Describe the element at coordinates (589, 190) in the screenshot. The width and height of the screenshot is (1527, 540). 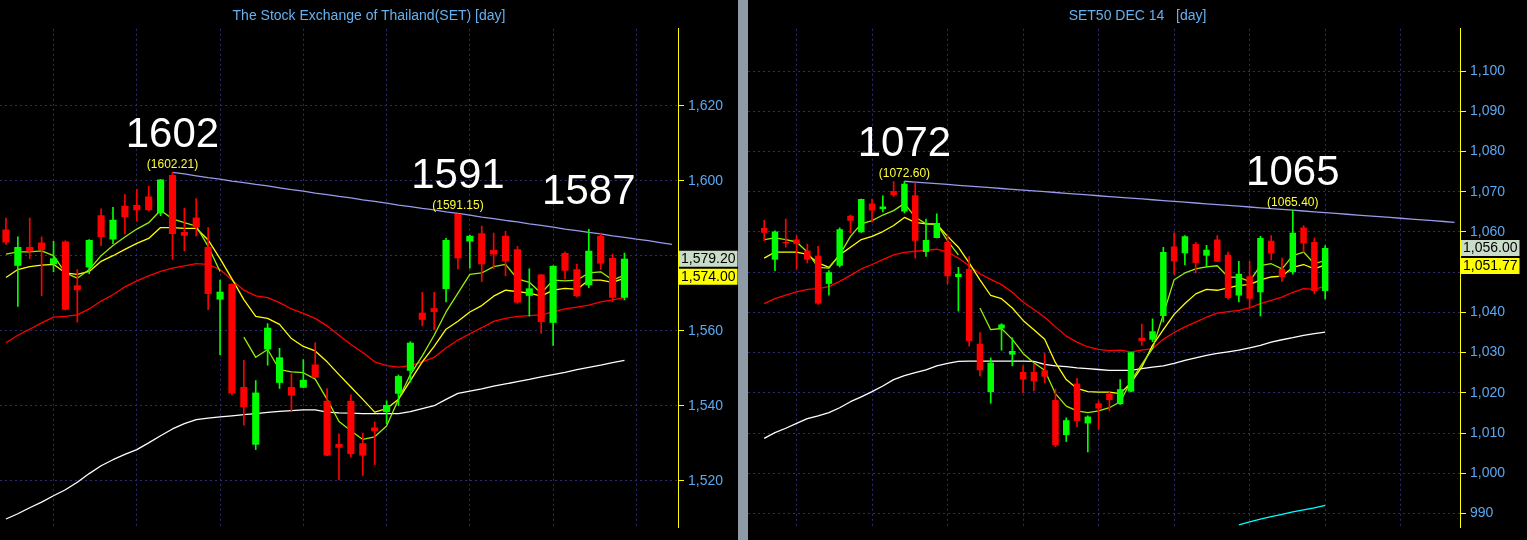
I see `annotation: 1587` at that location.